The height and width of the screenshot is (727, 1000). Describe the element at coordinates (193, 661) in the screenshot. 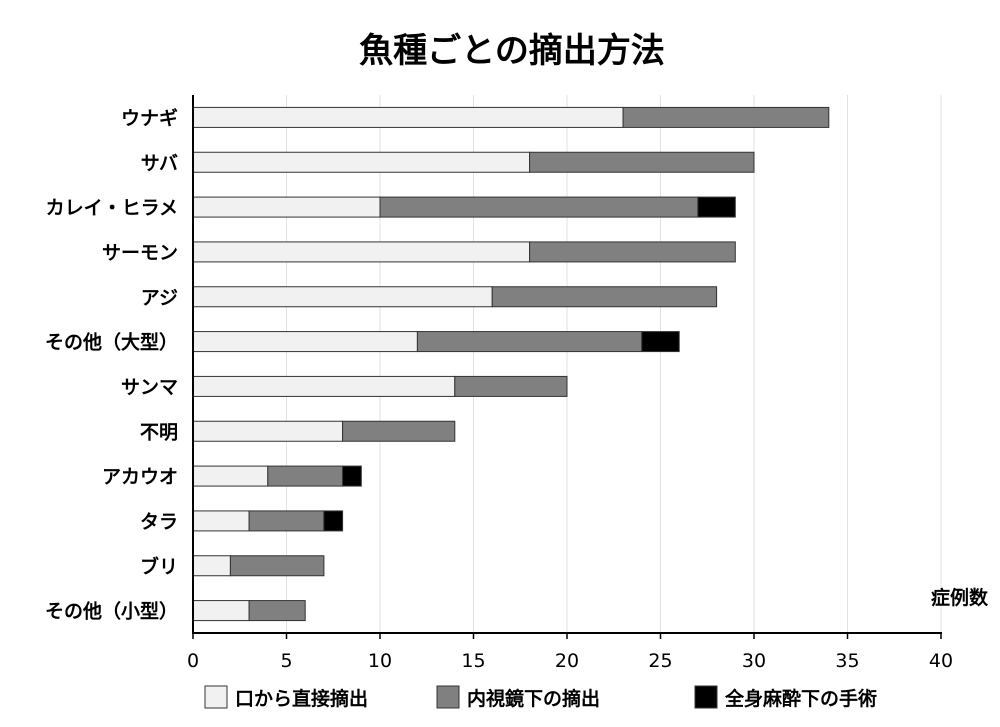

I see `x-tick-label: 0` at that location.